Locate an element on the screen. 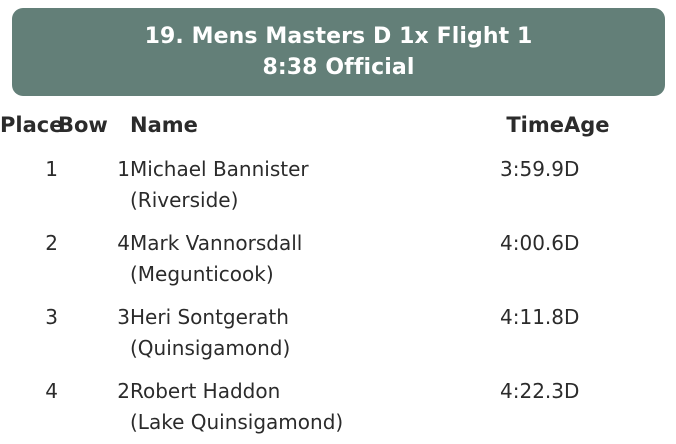  cell-place: 3 is located at coordinates (51, 317).